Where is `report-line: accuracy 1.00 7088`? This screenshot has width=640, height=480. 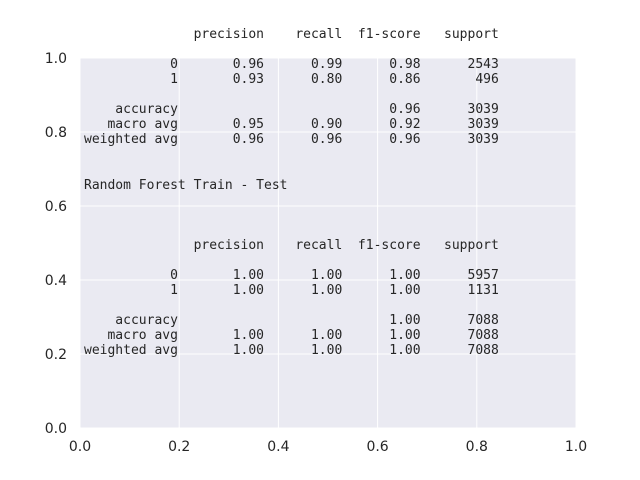
report-line: accuracy 1.00 7088 is located at coordinates (291, 320).